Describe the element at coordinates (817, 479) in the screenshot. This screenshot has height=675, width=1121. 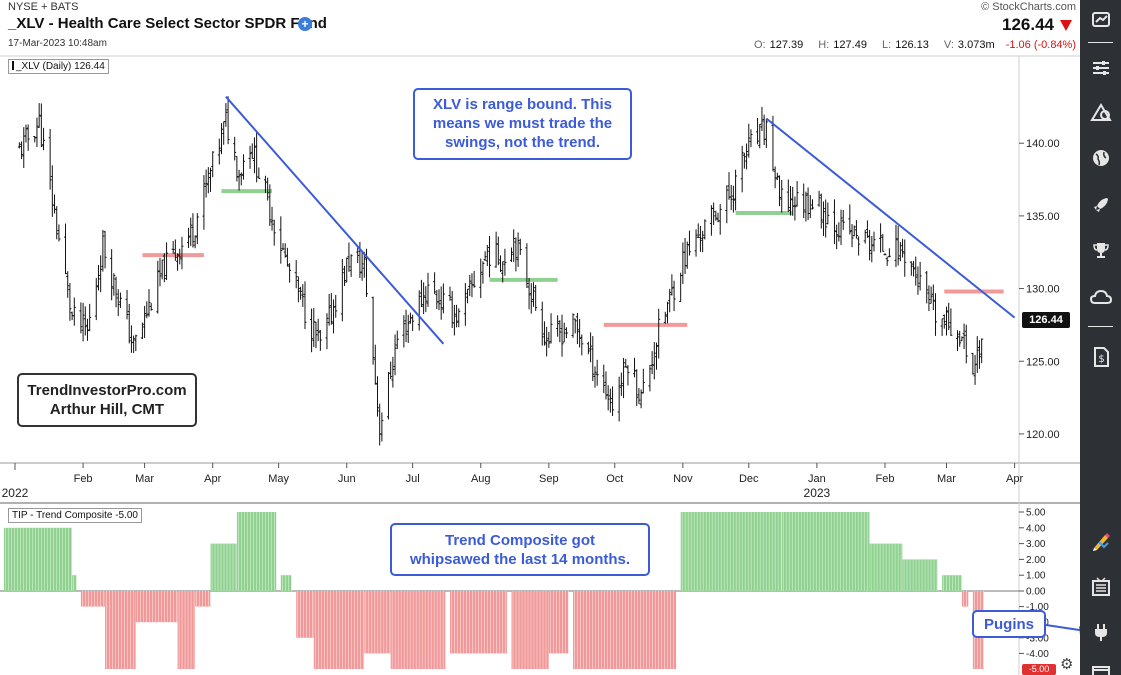
I see `month-tick-label: Jan` at that location.